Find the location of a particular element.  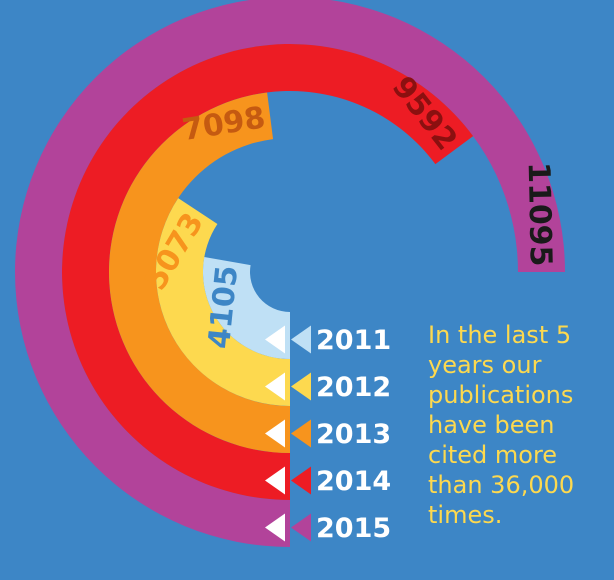

value-label: 11095 is located at coordinates (539, 214).